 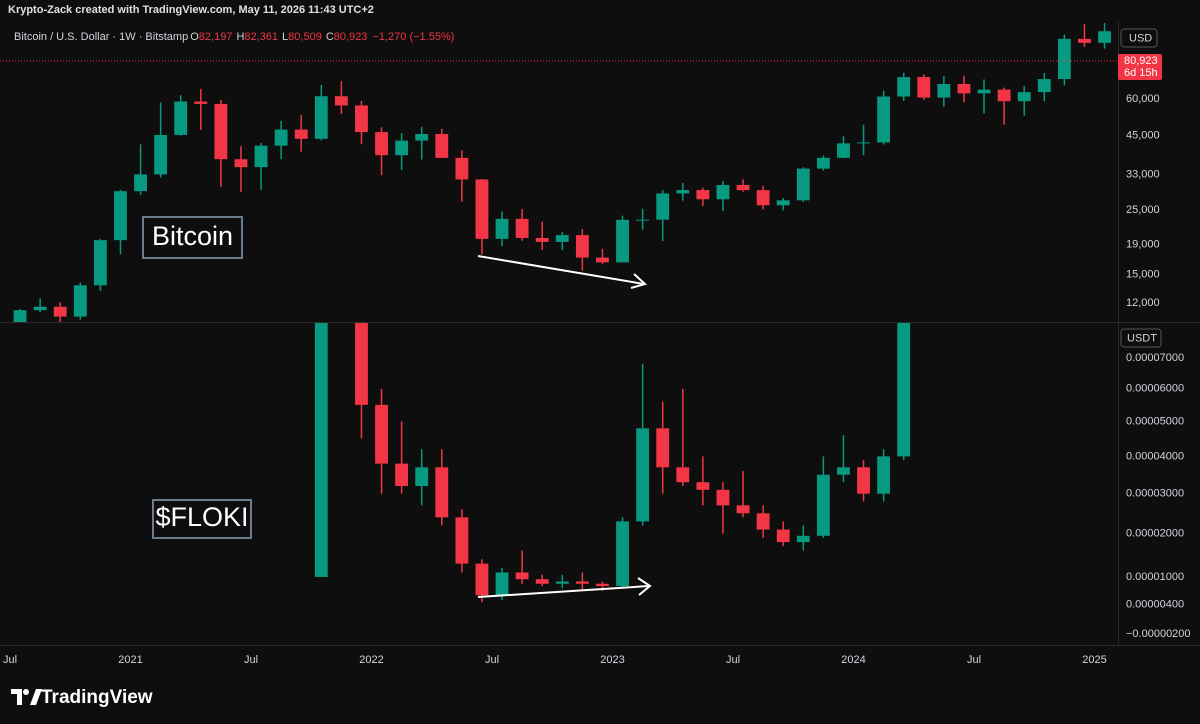 What do you see at coordinates (261, 37) in the screenshot?
I see `legend-value: 82,361` at bounding box center [261, 37].